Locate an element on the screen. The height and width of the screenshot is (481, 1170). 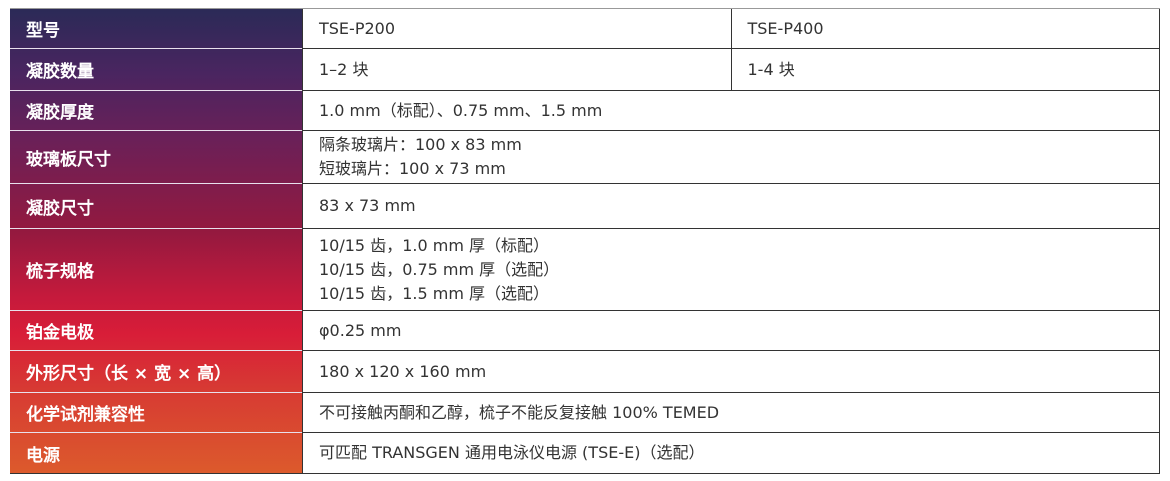
row-gel-count: 1–2 块 1-4 块 is located at coordinates (731, 70).